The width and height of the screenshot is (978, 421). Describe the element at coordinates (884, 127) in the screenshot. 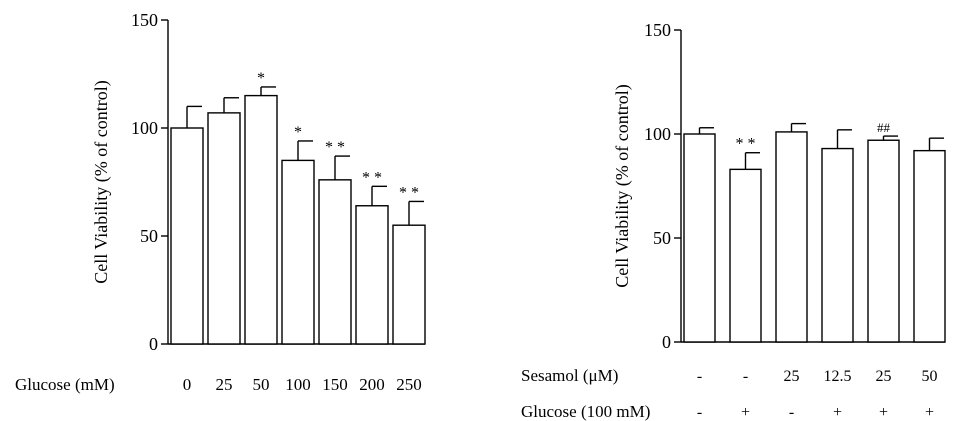

I see `significance-label: ##` at that location.